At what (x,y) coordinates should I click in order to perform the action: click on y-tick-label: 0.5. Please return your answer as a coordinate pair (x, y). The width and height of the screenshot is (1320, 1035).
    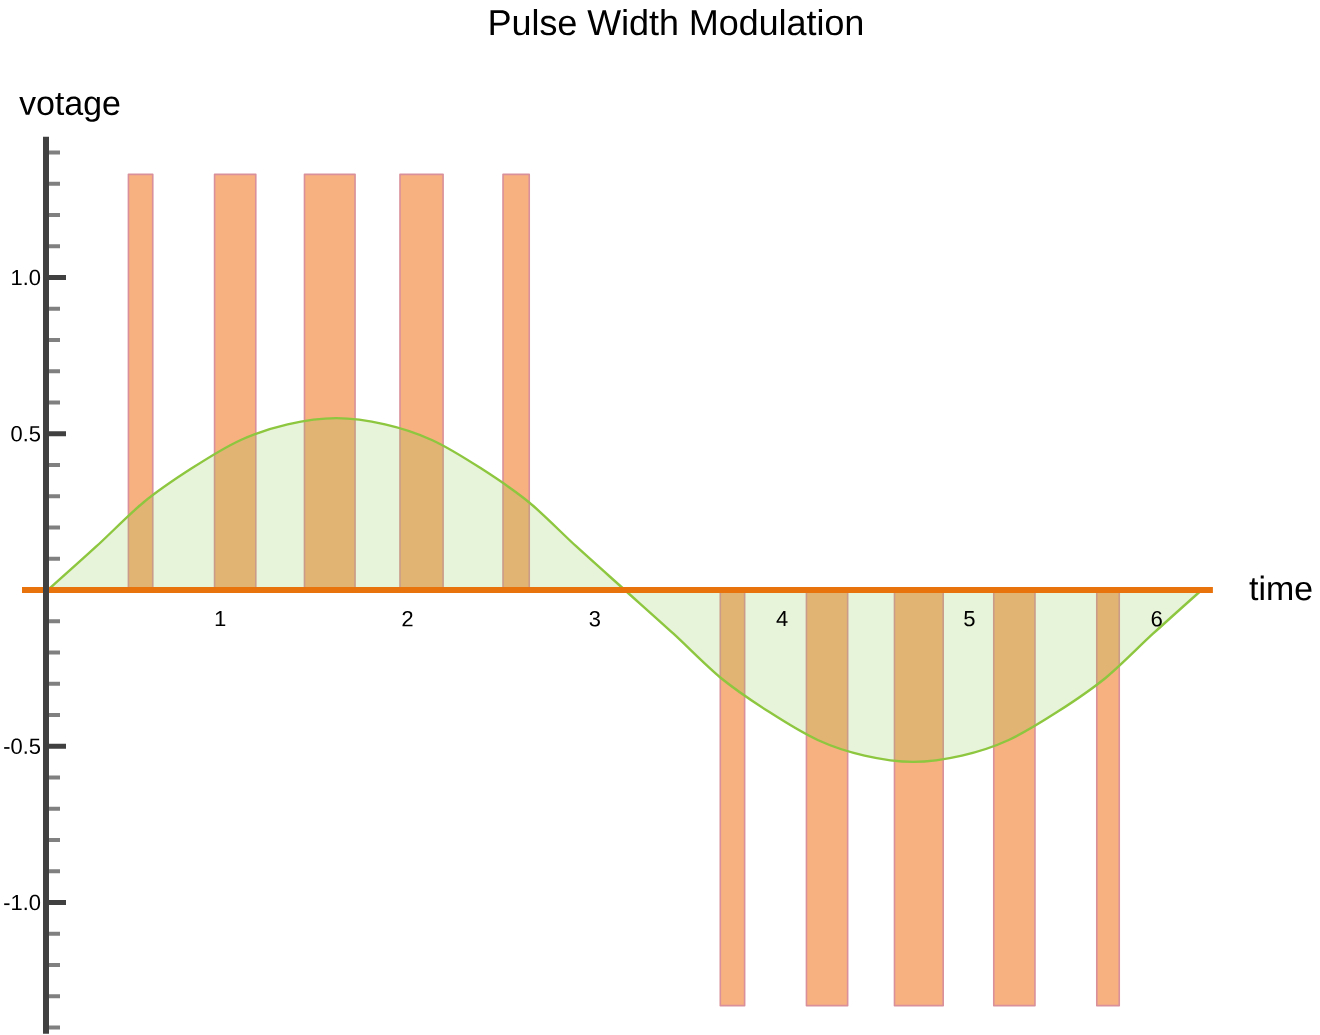
    Looking at the image, I should click on (26, 434).